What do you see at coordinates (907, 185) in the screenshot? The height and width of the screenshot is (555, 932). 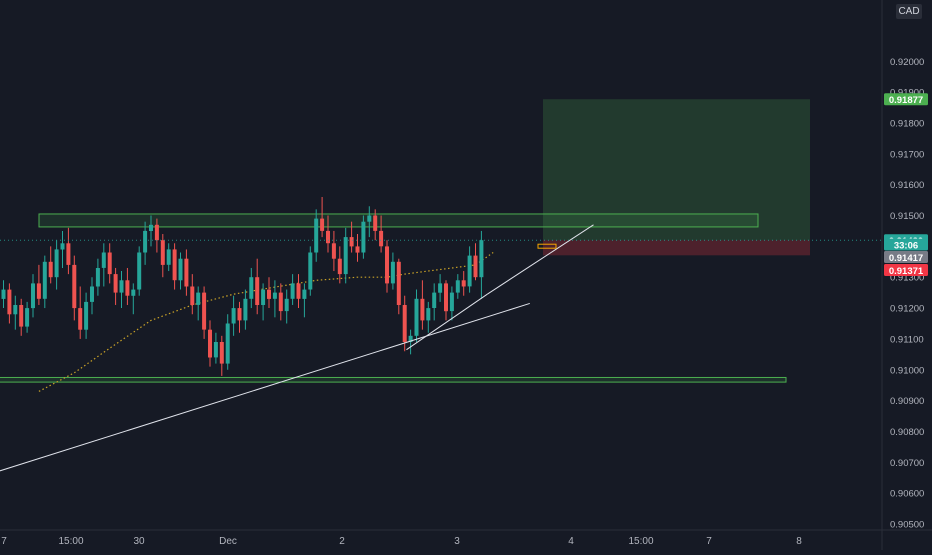 I see `y-tick-label: 0.91600` at bounding box center [907, 185].